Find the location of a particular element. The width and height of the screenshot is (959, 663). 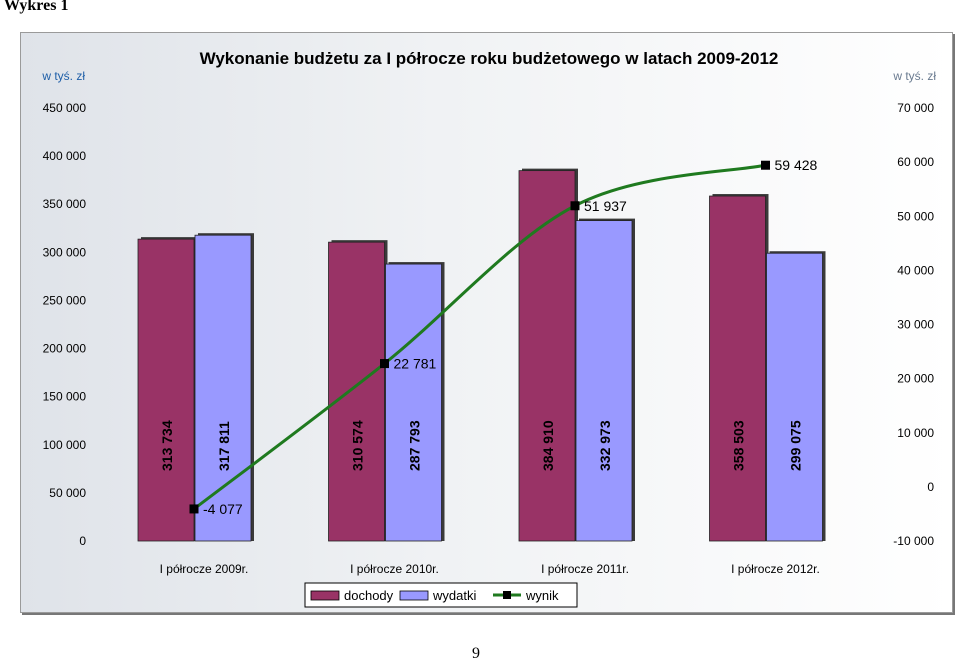

bar-value-label: 332 973 is located at coordinates (605, 445).